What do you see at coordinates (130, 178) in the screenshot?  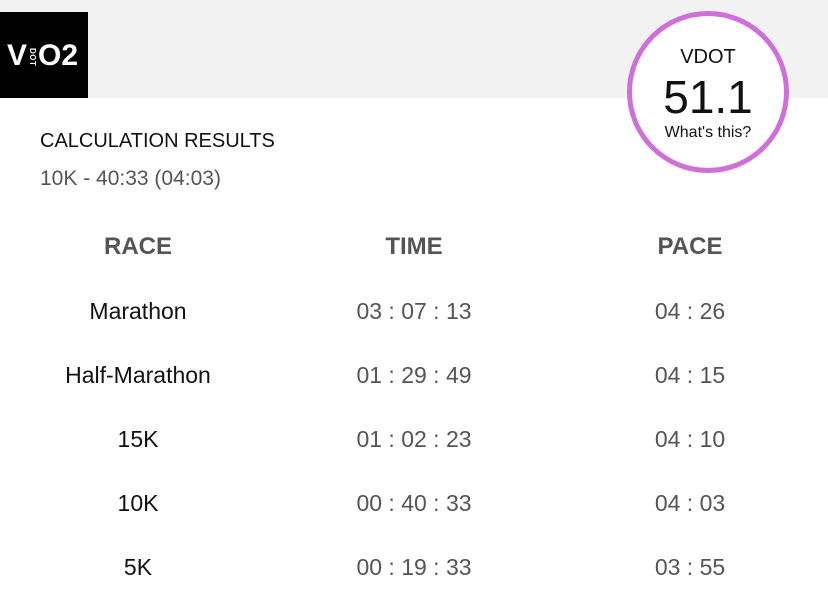 I see `results-subtitle: 10K - 40:33 (04:03)` at bounding box center [130, 178].